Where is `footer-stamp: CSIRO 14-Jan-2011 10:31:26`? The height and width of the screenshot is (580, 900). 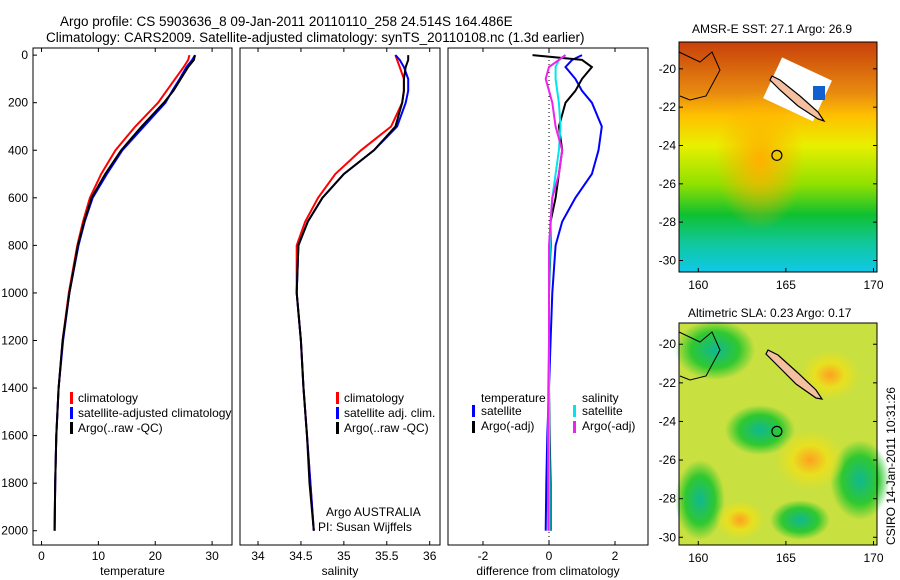
footer-stamp: CSIRO 14-Jan-2011 10:31:26 is located at coordinates (891, 466).